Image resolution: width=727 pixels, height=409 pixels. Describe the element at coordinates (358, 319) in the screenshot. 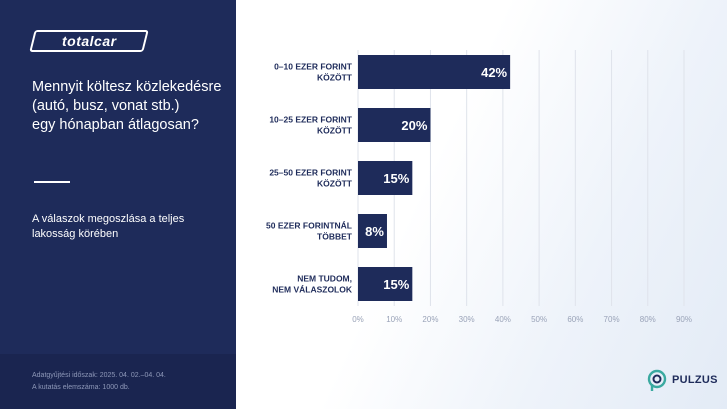

I see `tick-label: 0%` at that location.